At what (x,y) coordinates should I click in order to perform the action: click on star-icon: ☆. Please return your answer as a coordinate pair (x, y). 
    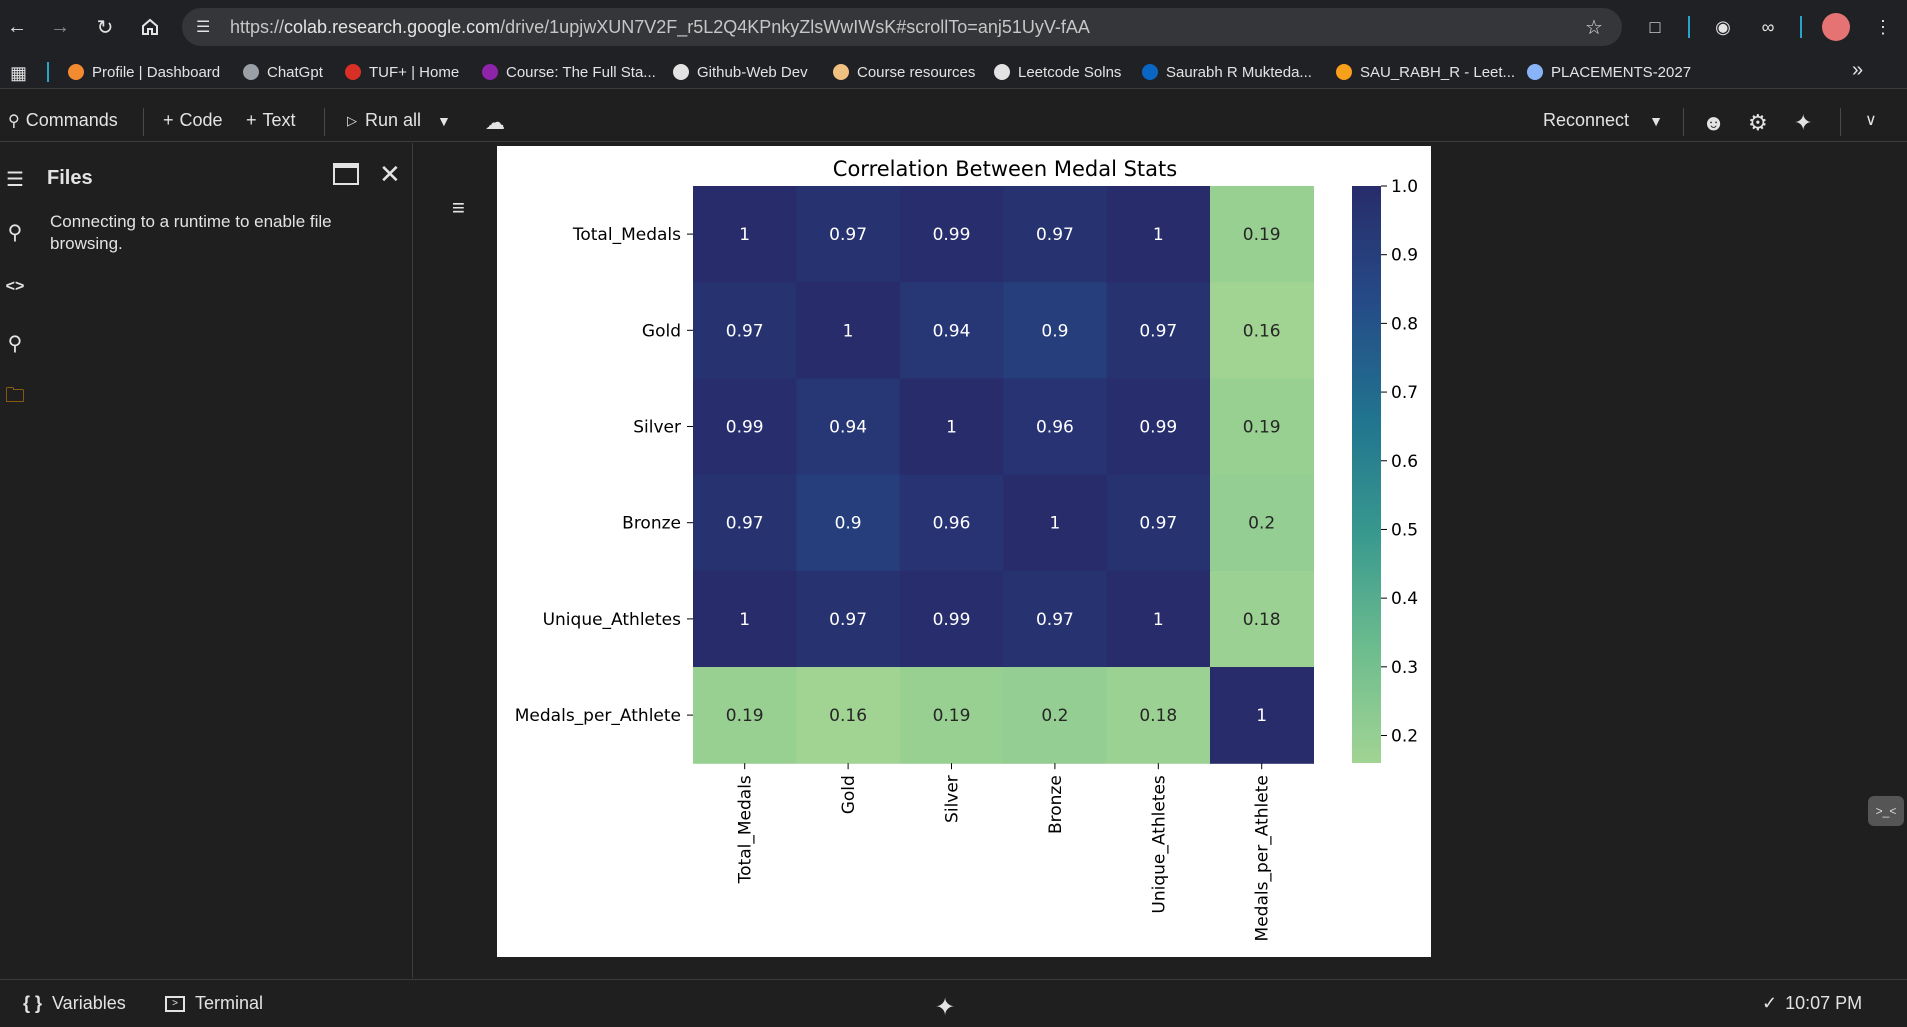
    Looking at the image, I should click on (1594, 28).